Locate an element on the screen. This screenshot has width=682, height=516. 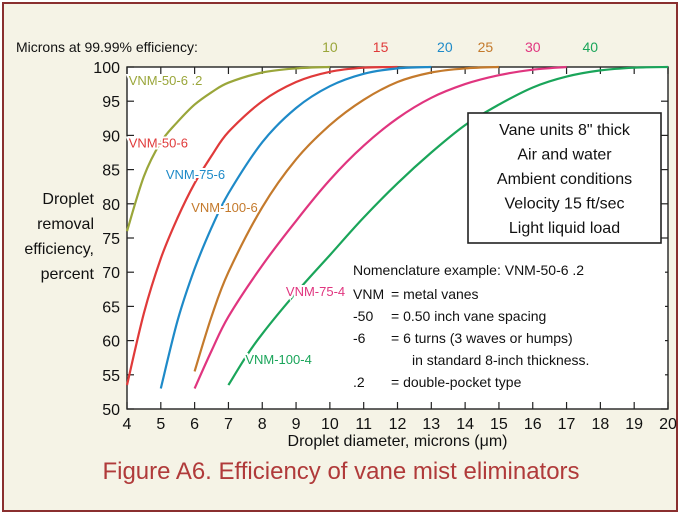
nomenclature-desc: = 0.50 inch vane spacing is located at coordinates (468, 316).